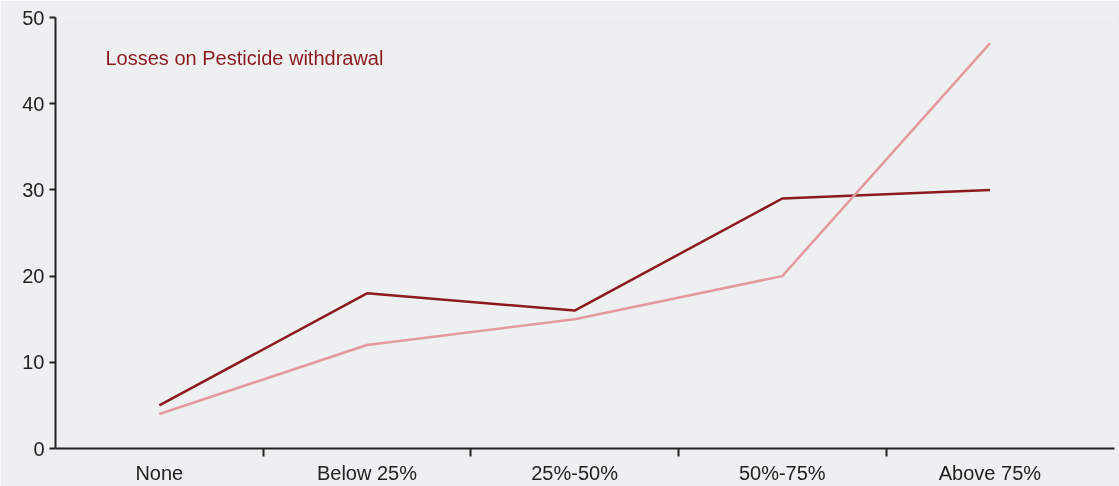  What do you see at coordinates (782, 472) in the screenshot?
I see `x-tick-label: 50%-75%` at bounding box center [782, 472].